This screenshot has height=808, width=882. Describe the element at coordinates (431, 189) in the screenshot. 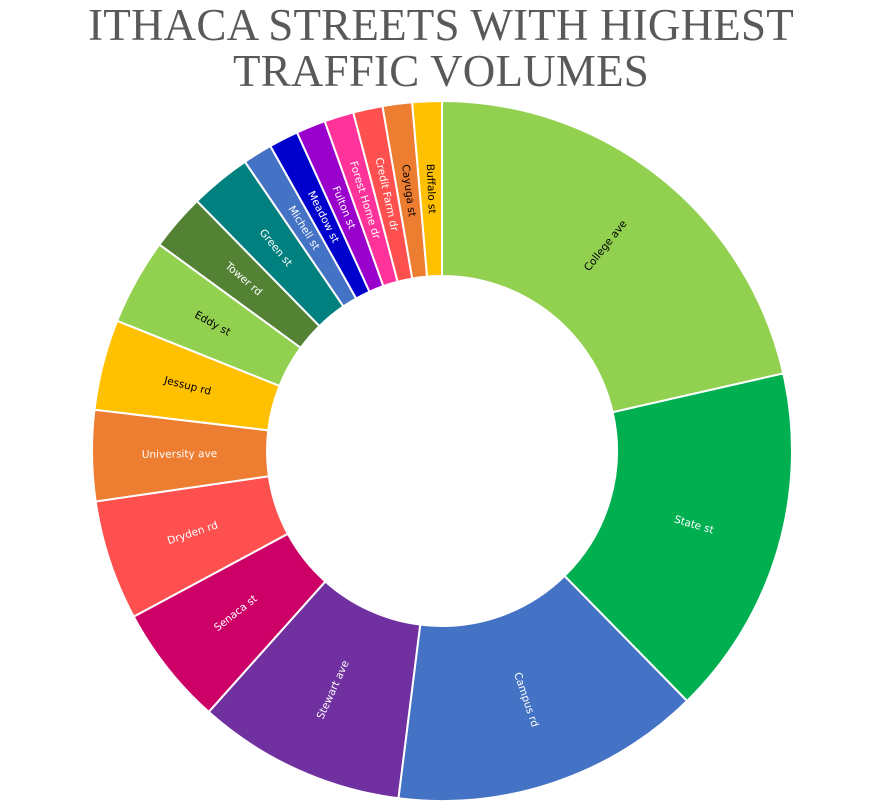

I see `slice-label: Buffalo st` at that location.